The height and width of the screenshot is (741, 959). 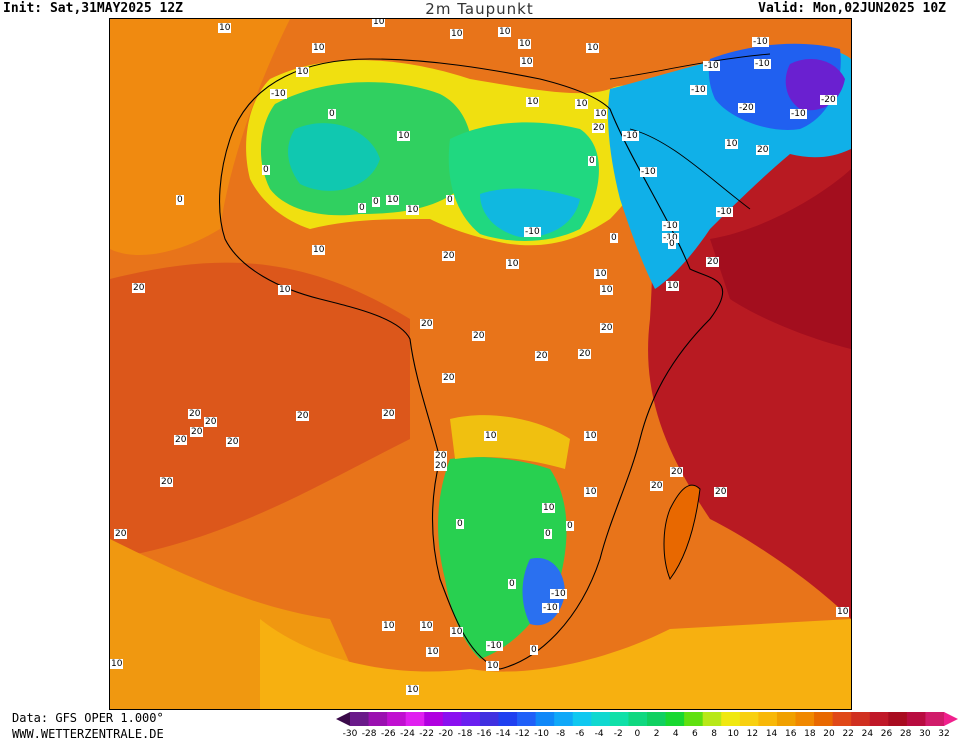 I want to click on scale-tick-label: -10, so click(x=541, y=734).